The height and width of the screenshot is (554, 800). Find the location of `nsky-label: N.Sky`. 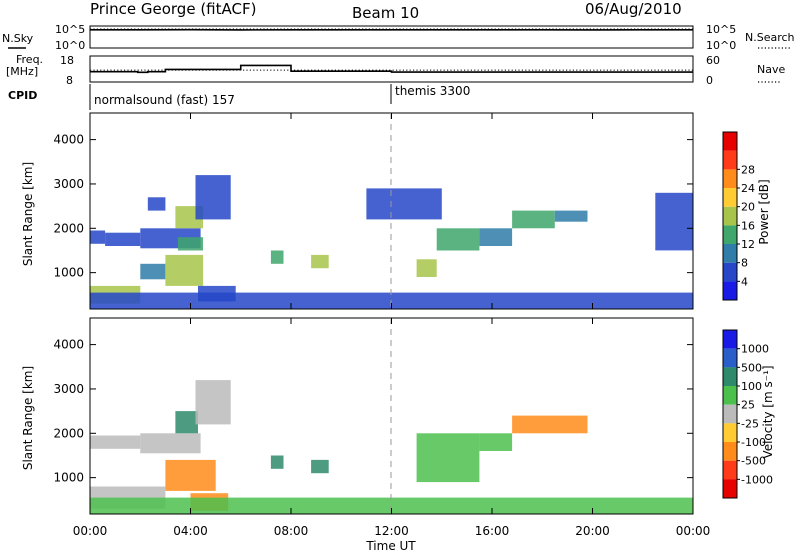

nsky-label: N.Sky is located at coordinates (18, 38).